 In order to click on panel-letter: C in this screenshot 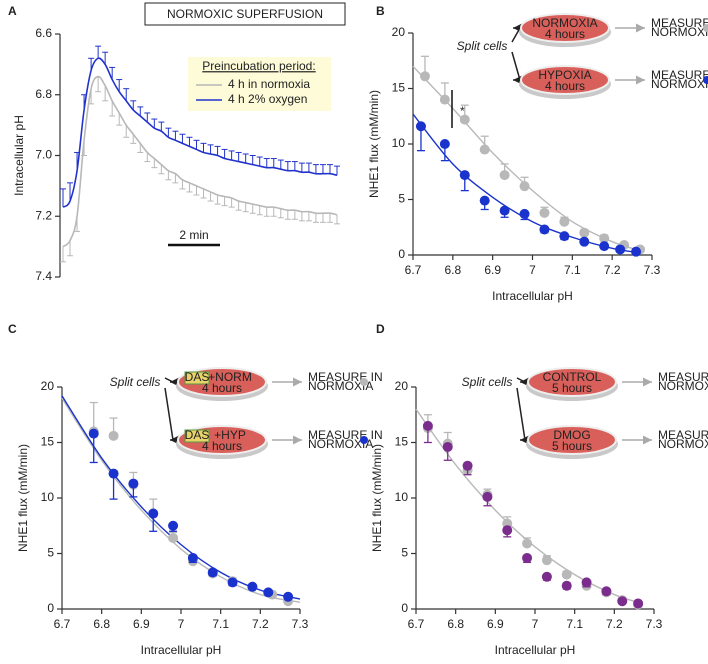, I will do `click(12, 329)`.